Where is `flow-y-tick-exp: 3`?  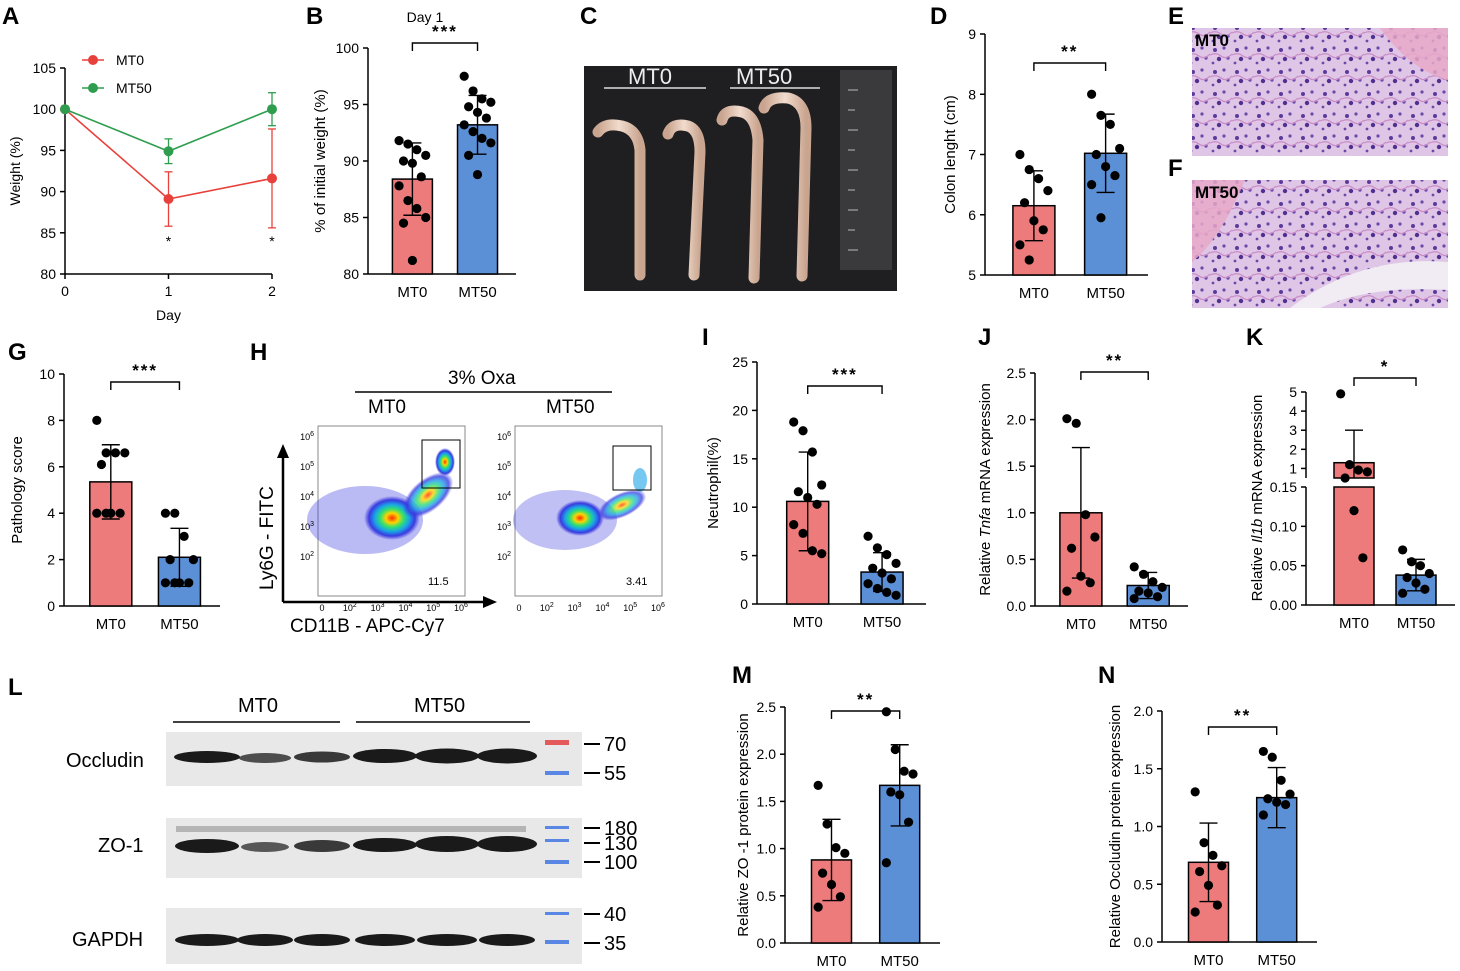 flow-y-tick-exp: 3 is located at coordinates (509, 524).